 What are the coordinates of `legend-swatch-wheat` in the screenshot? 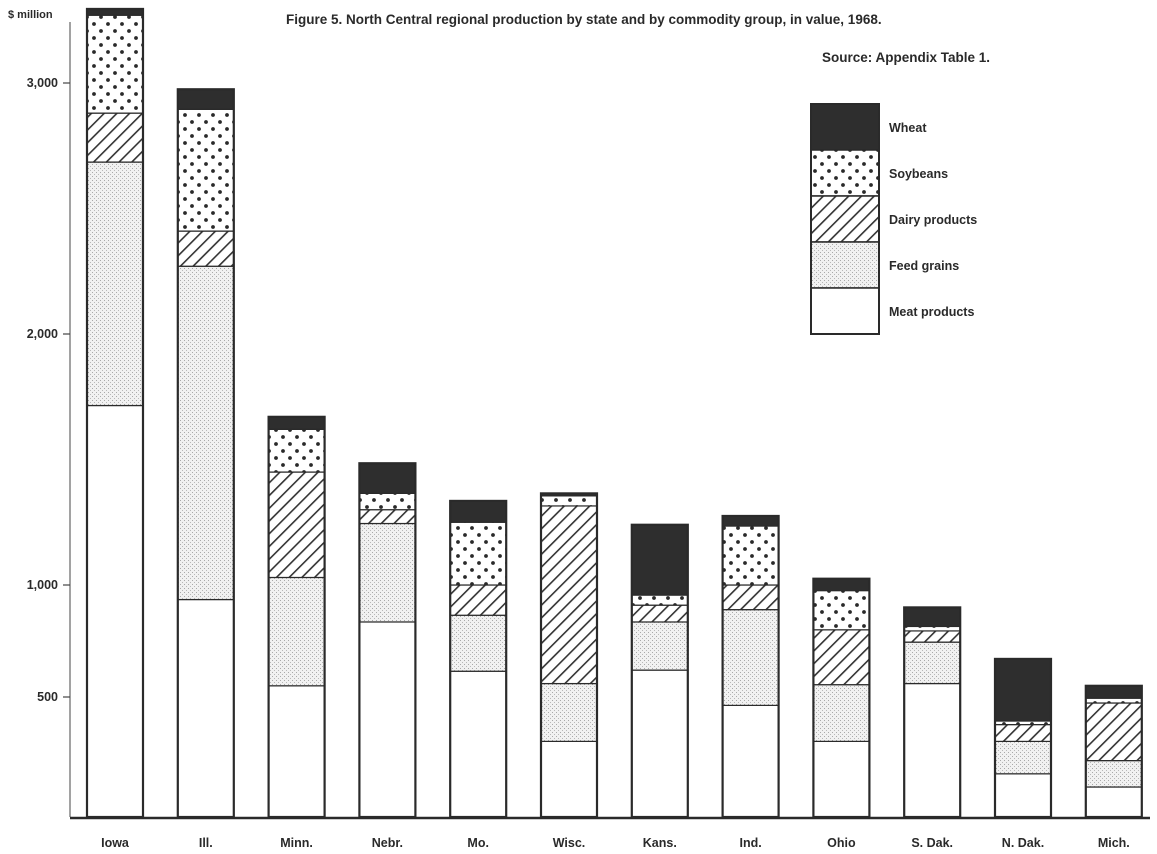 It's located at (845, 127).